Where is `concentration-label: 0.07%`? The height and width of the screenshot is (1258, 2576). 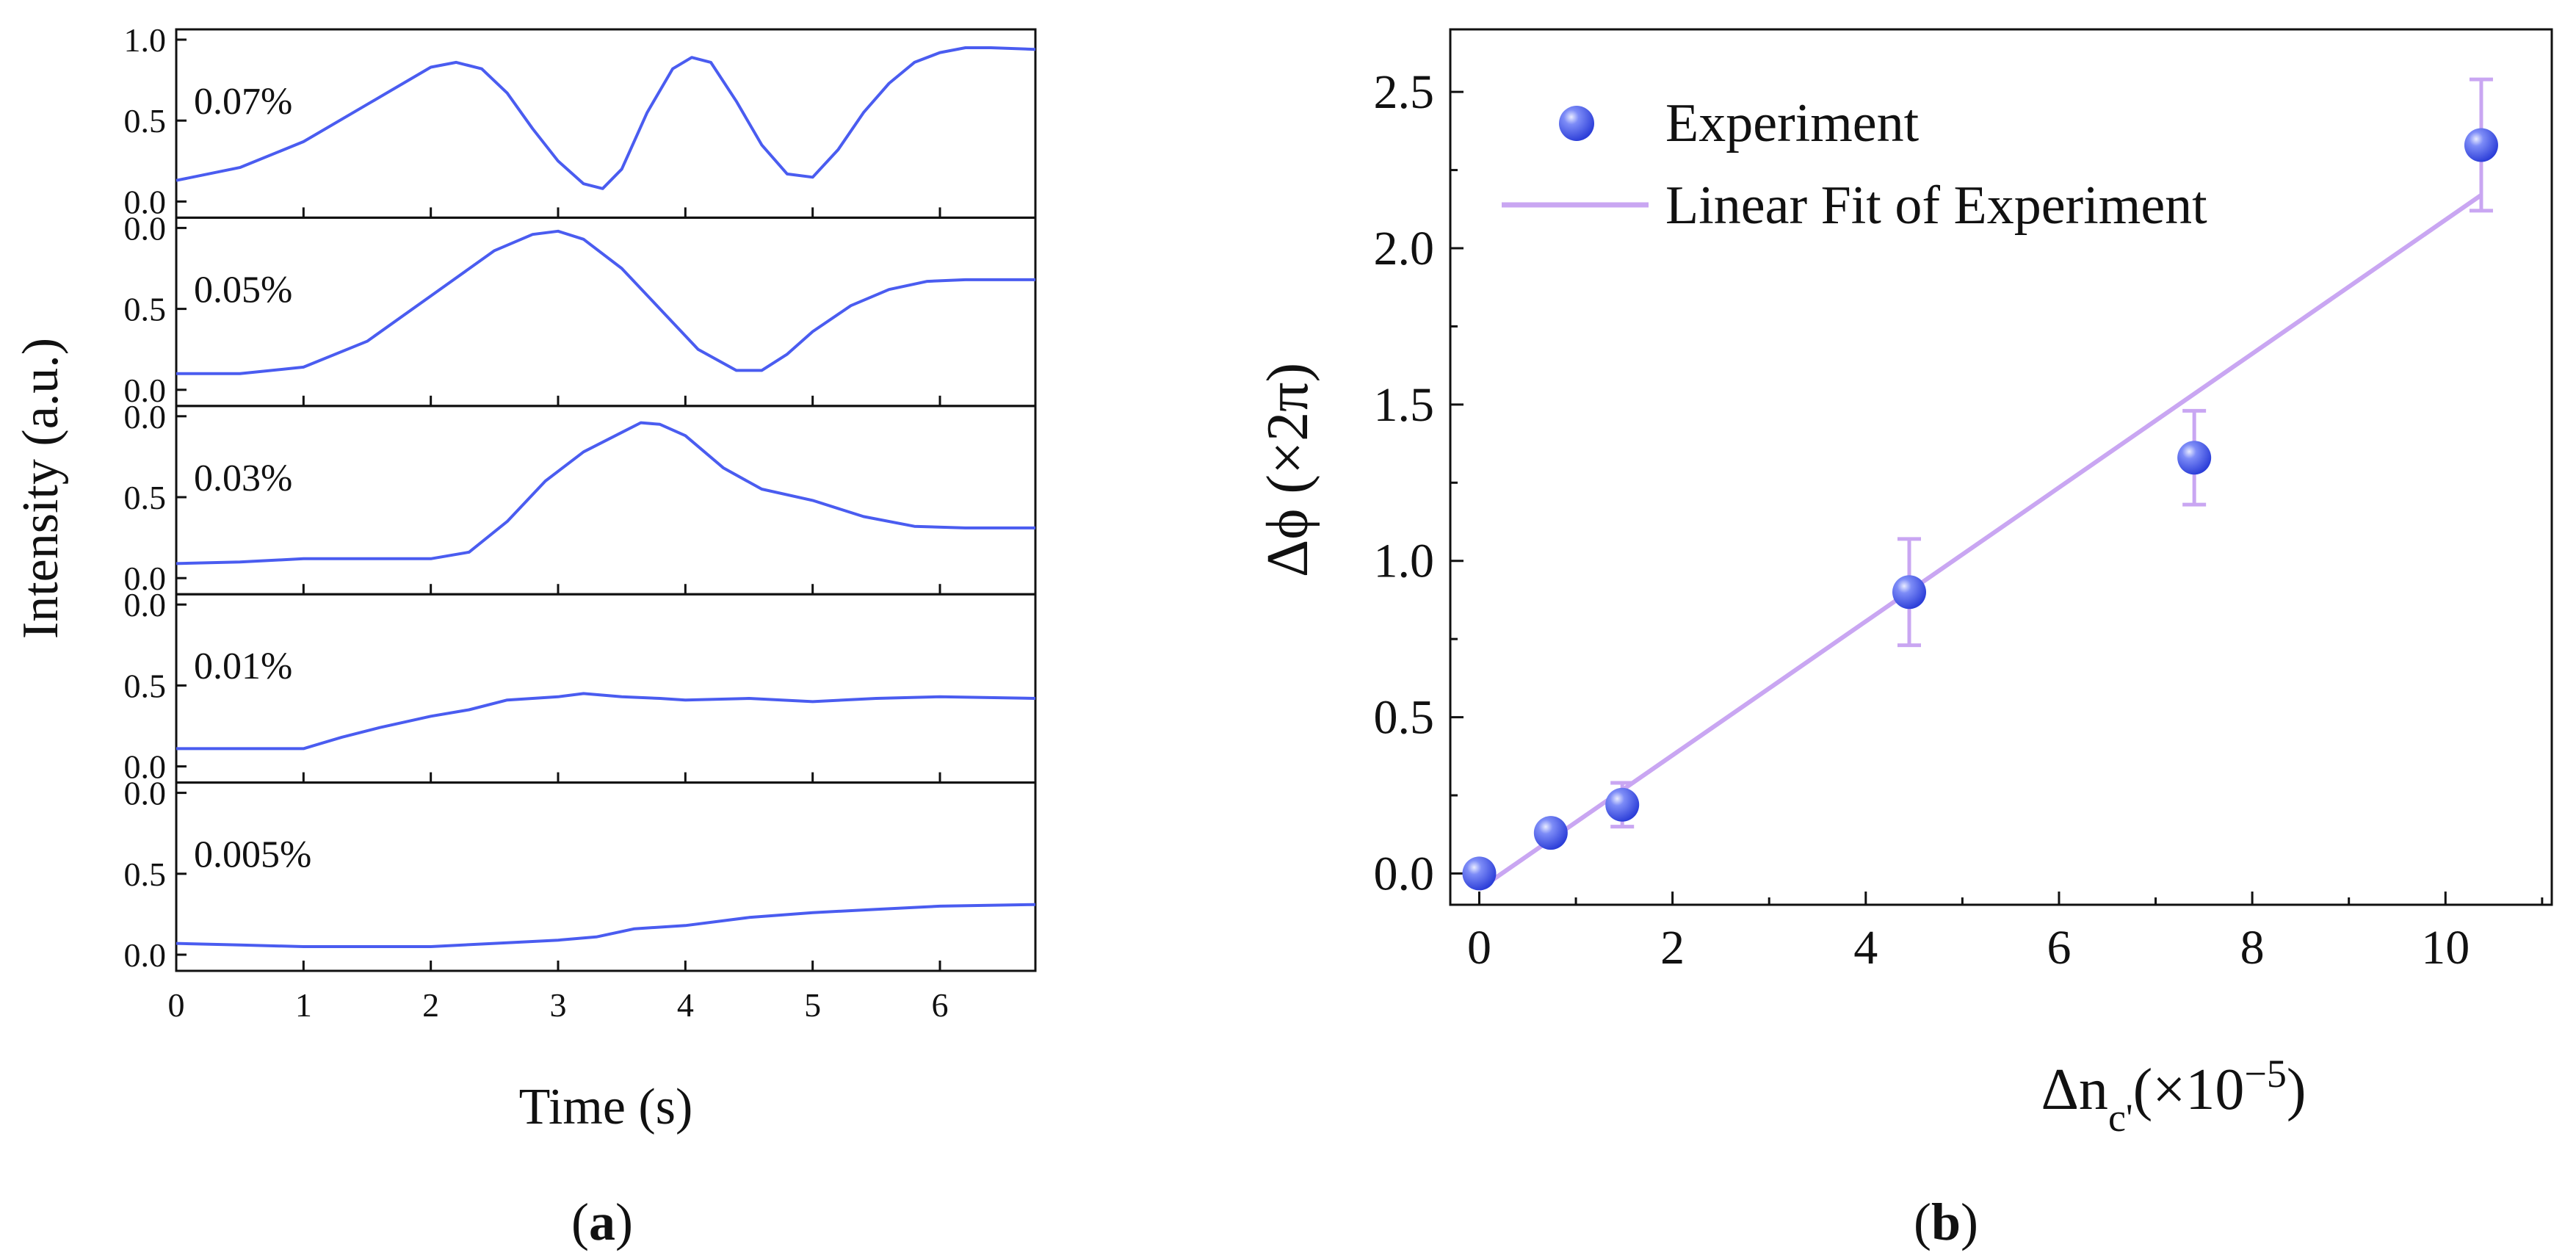 concentration-label: 0.07% is located at coordinates (243, 102).